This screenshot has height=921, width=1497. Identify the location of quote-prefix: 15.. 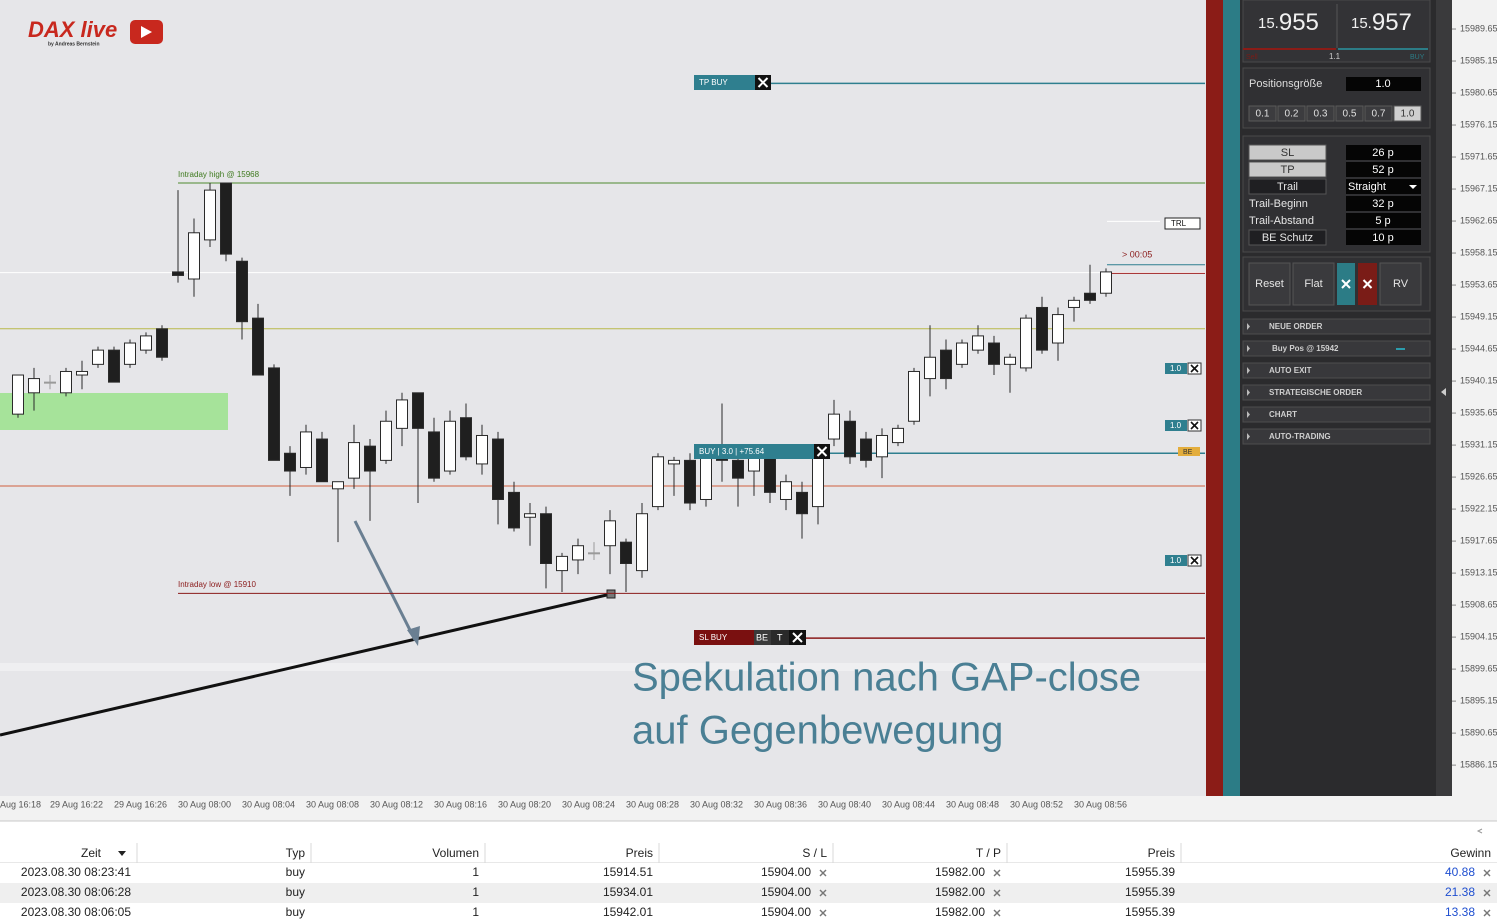
(1361, 23).